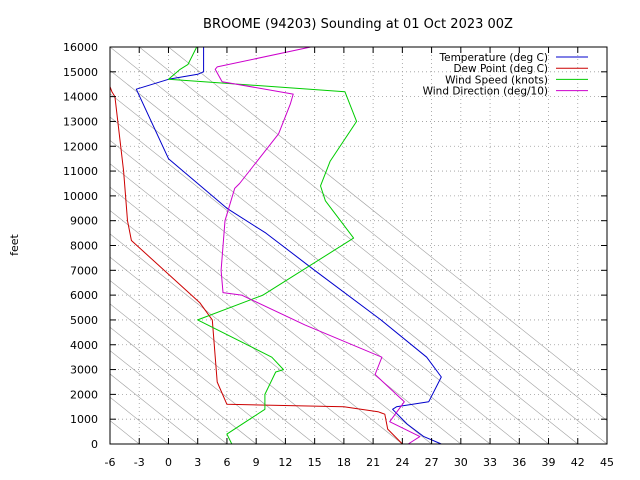  Describe the element at coordinates (226, 462) in the screenshot. I see `x-tick-label: 6` at that location.